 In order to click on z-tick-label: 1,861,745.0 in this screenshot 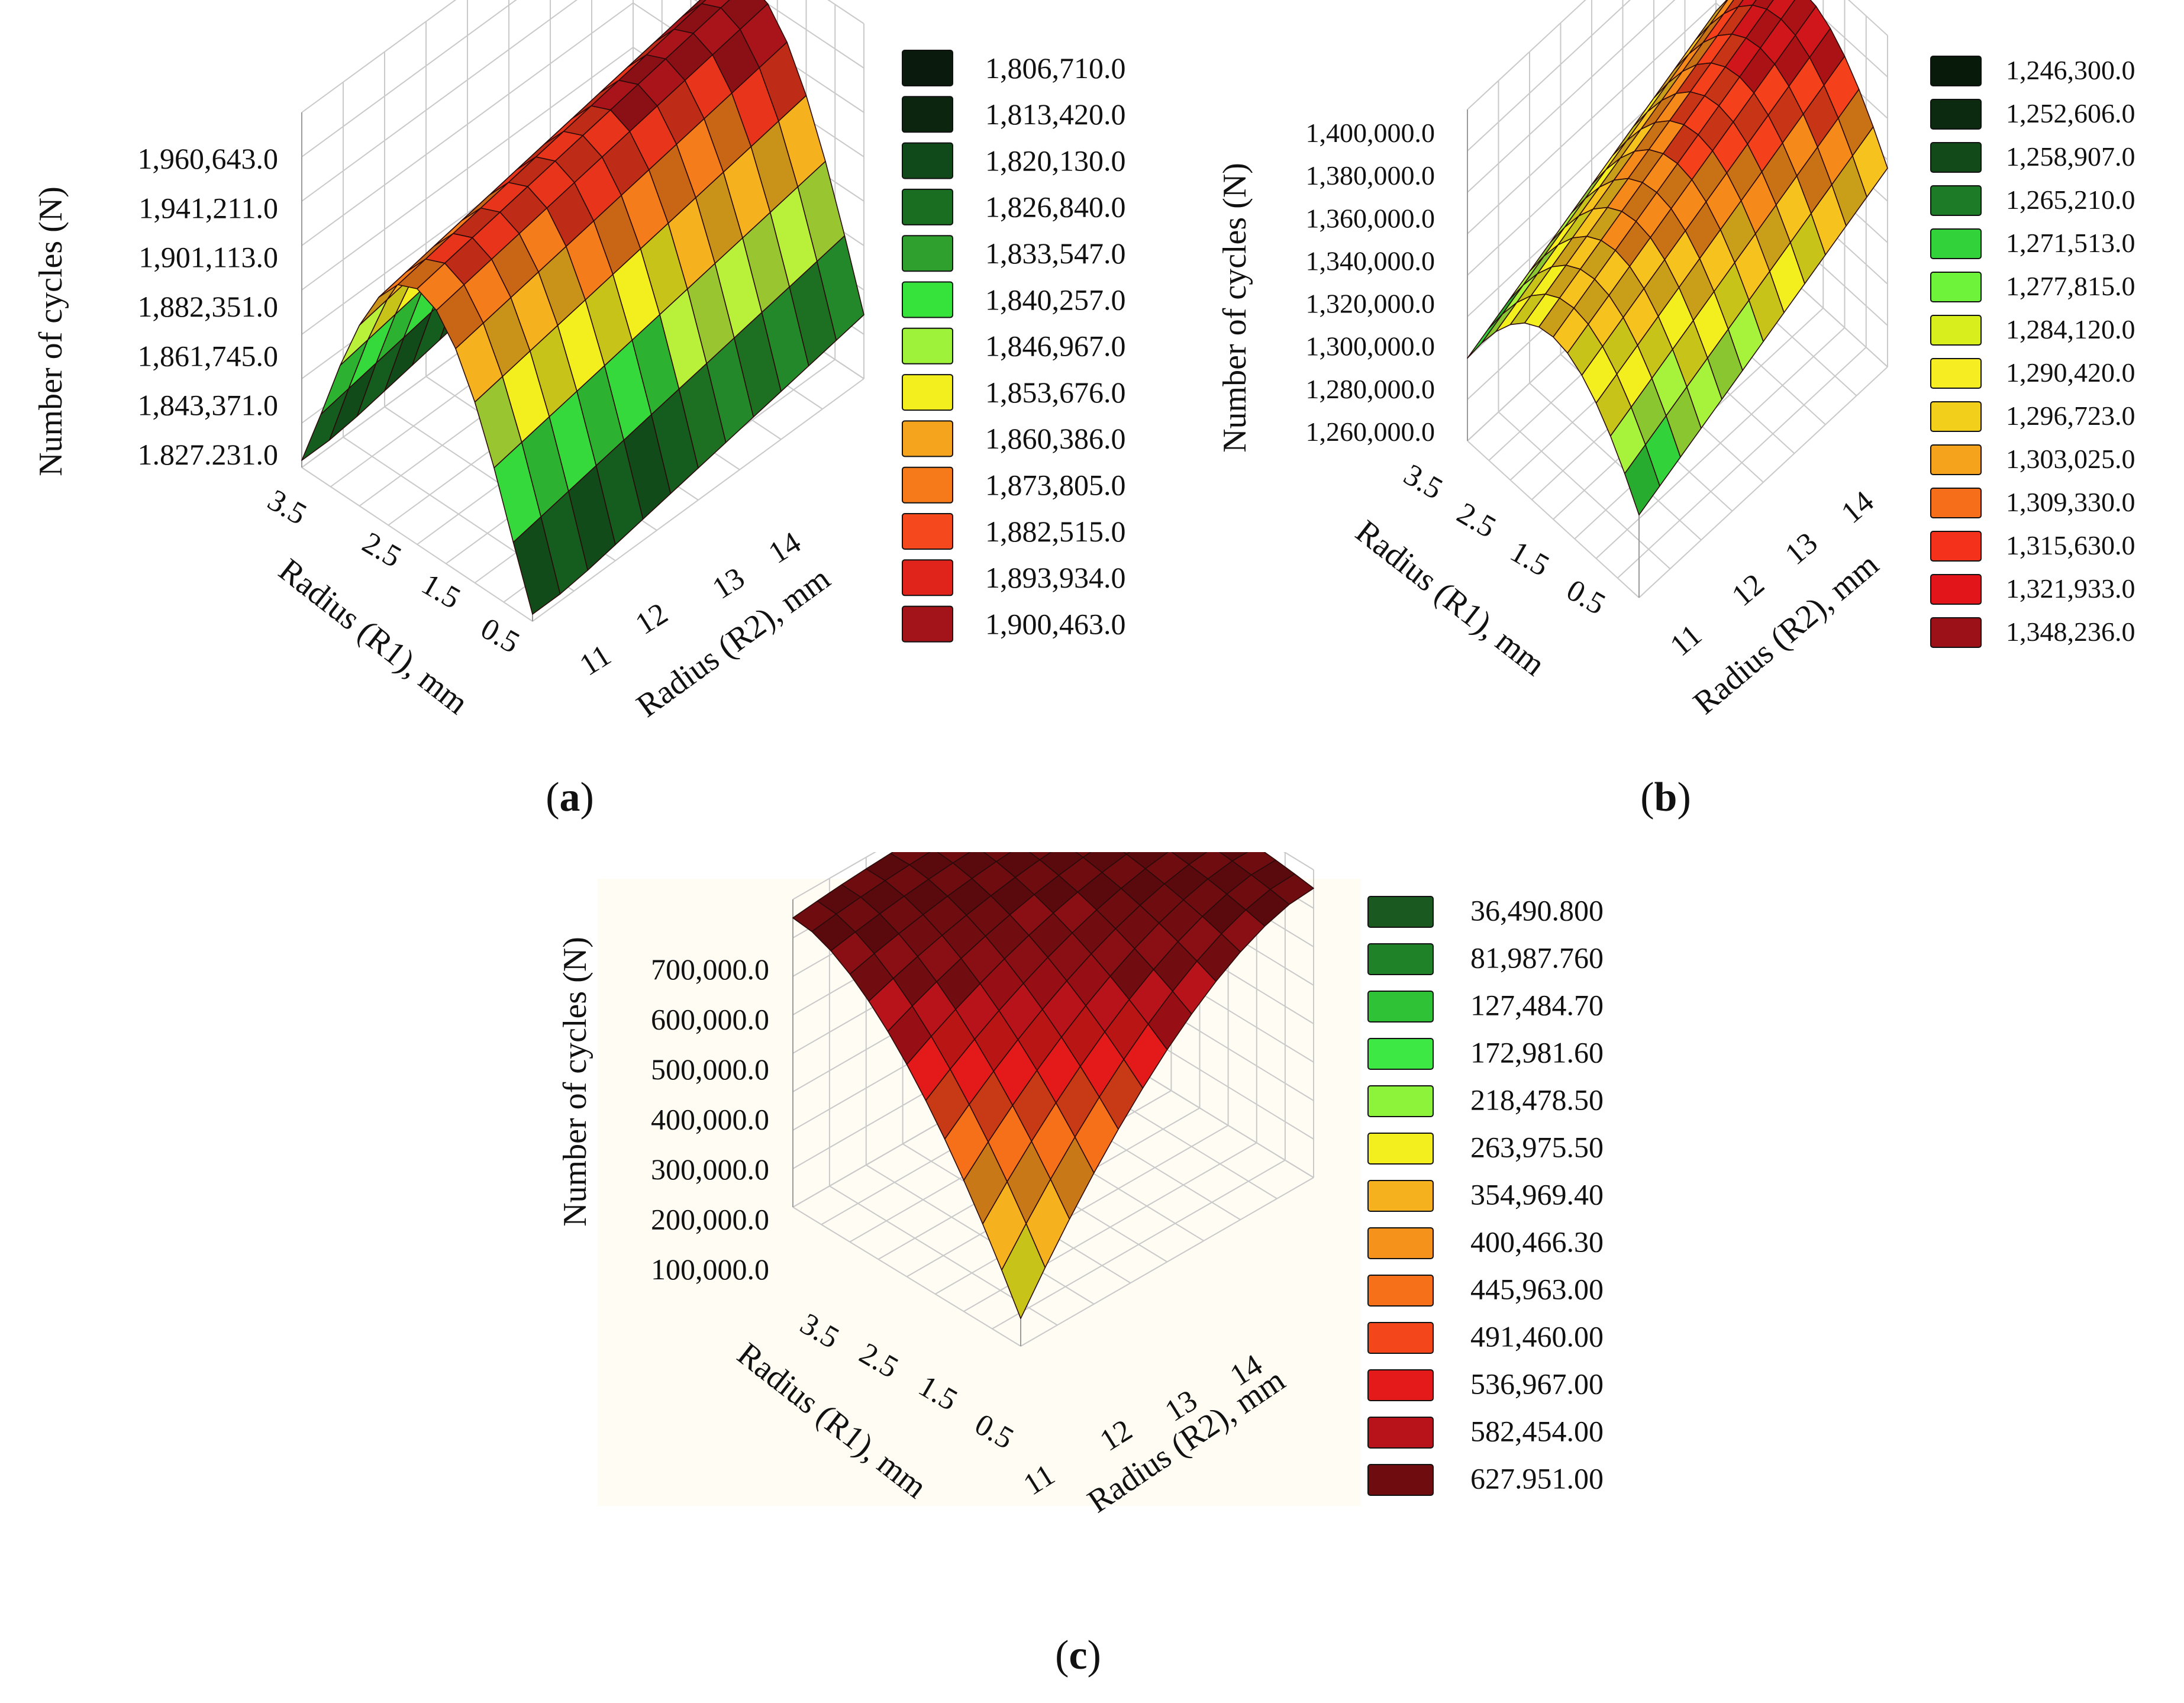, I will do `click(208, 355)`.